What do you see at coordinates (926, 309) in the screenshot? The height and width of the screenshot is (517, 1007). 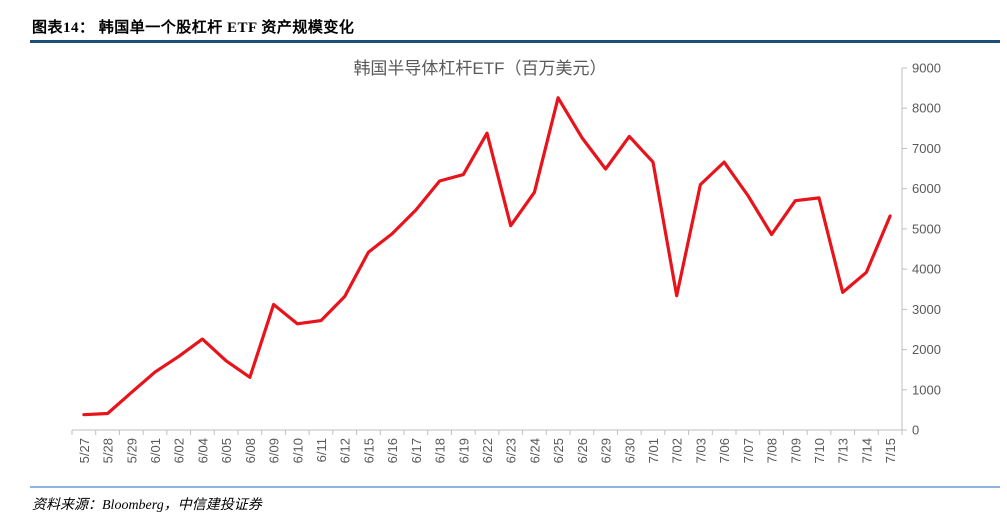 I see `y-tick-label: 3000` at bounding box center [926, 309].